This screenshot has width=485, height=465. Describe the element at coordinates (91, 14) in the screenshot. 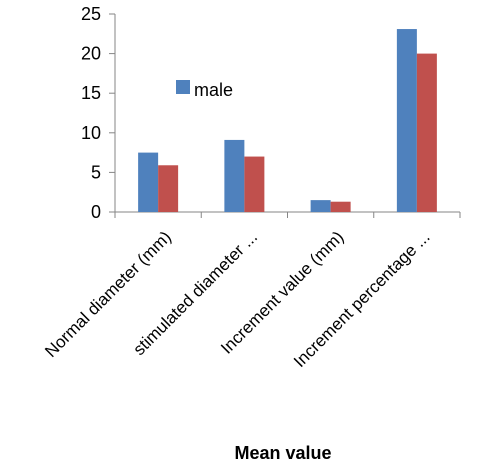

I see `y-tick-label: 25` at that location.